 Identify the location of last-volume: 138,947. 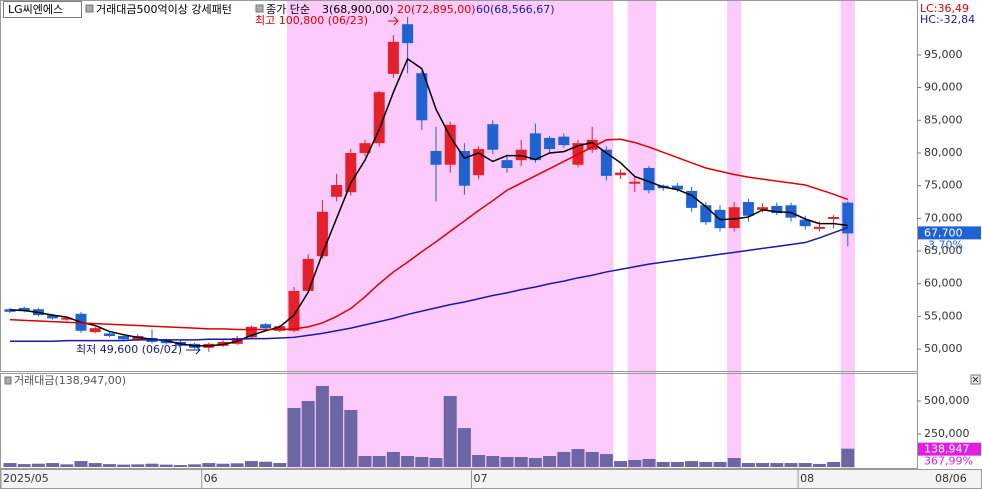
(947, 449).